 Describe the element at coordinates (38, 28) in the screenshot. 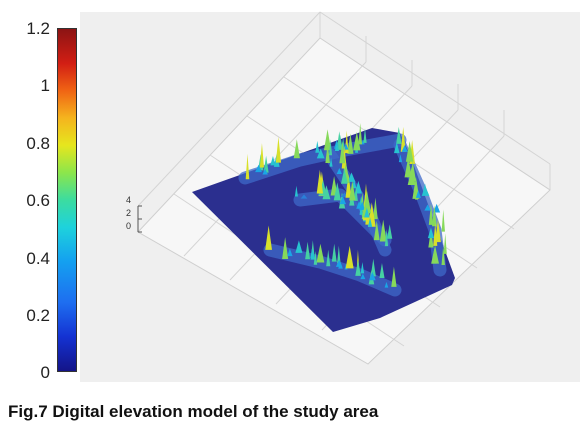

I see `colorbar-tick-1.2: 1.2` at that location.